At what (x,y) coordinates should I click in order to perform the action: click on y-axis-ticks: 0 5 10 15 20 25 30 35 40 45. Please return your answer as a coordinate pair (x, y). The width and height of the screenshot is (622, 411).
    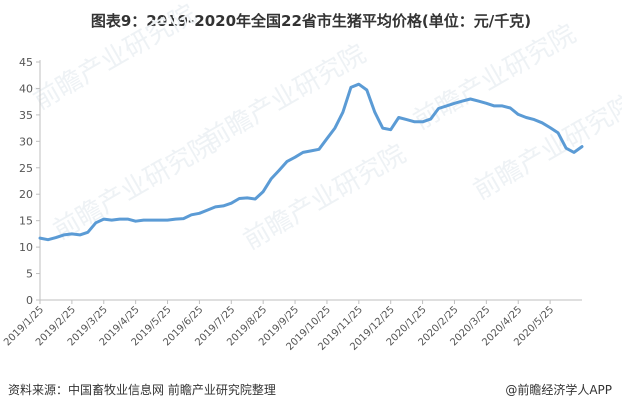
    Looking at the image, I should click on (29, 181).